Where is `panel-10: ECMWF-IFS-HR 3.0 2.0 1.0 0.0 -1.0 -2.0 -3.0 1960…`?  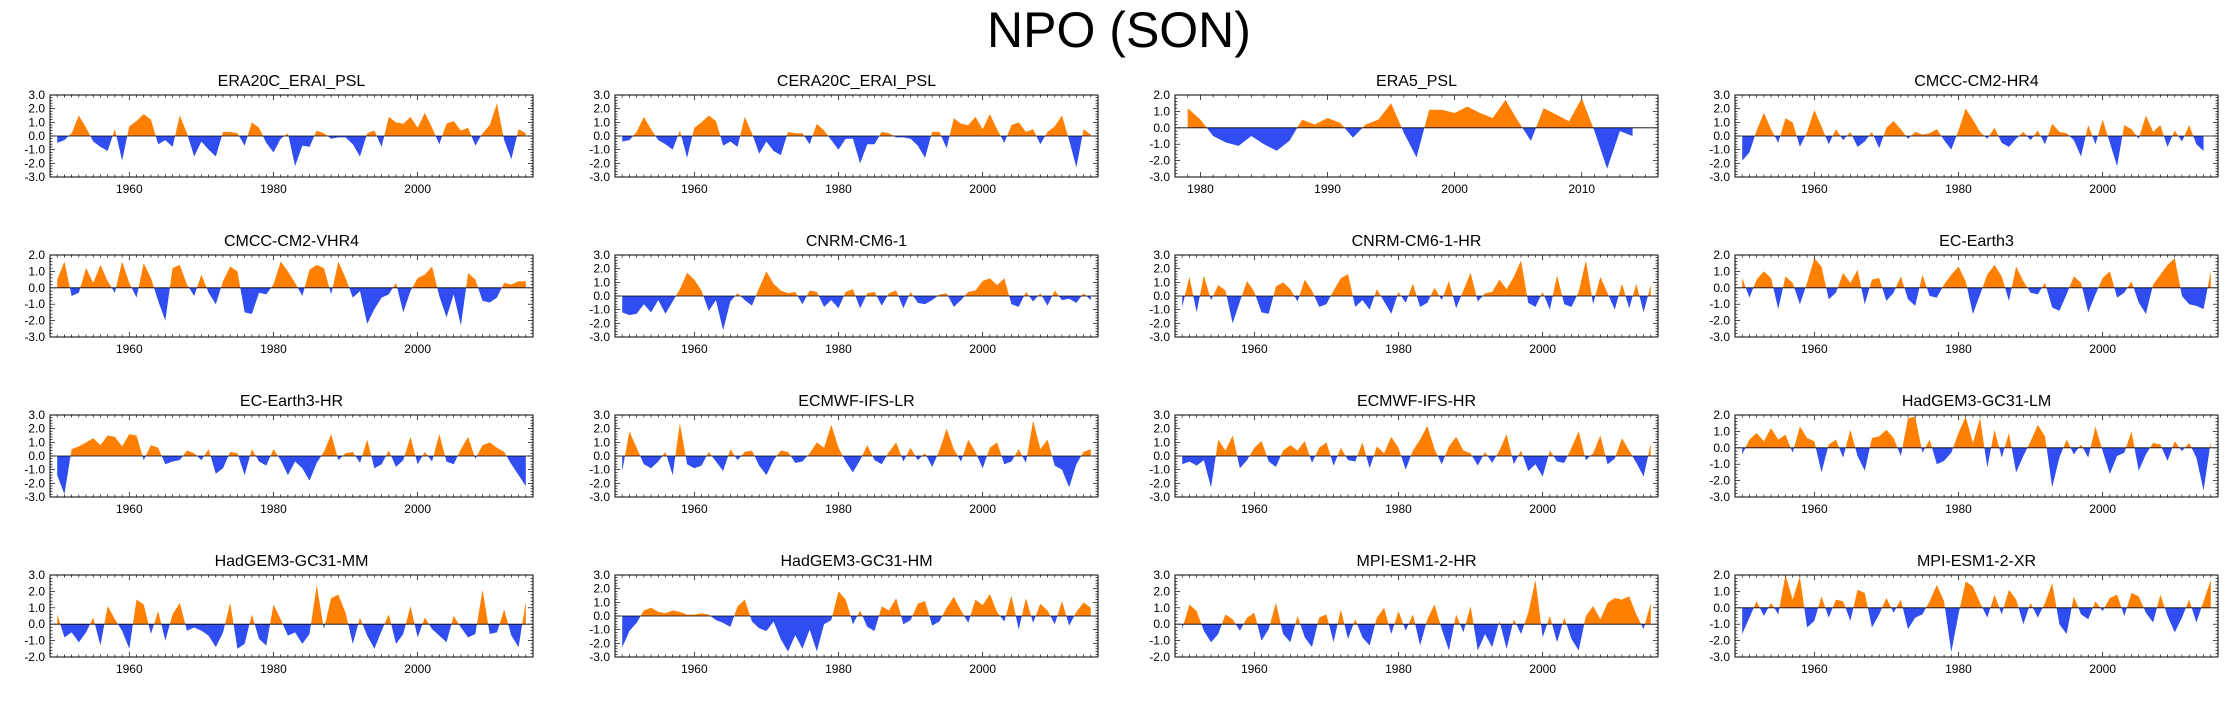 panel-10: ECMWF-IFS-HR 3.0 2.0 1.0 0.0 -1.0 -2.0 -3.0 1960… is located at coordinates (1400, 463).